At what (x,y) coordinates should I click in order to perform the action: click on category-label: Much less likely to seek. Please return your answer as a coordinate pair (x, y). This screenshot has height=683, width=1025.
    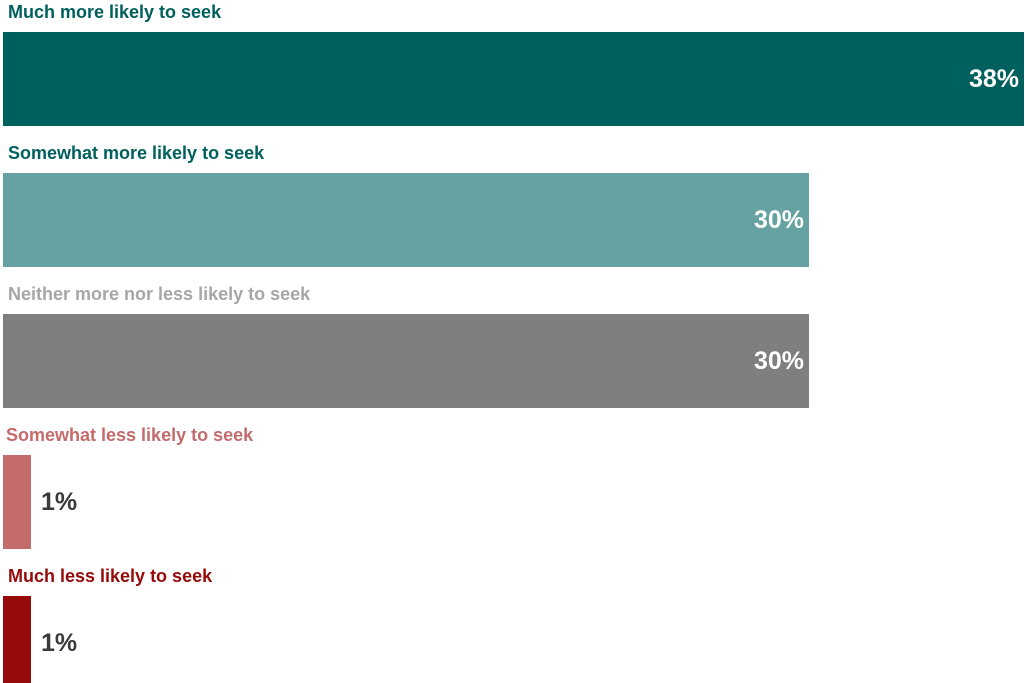
    Looking at the image, I should click on (110, 576).